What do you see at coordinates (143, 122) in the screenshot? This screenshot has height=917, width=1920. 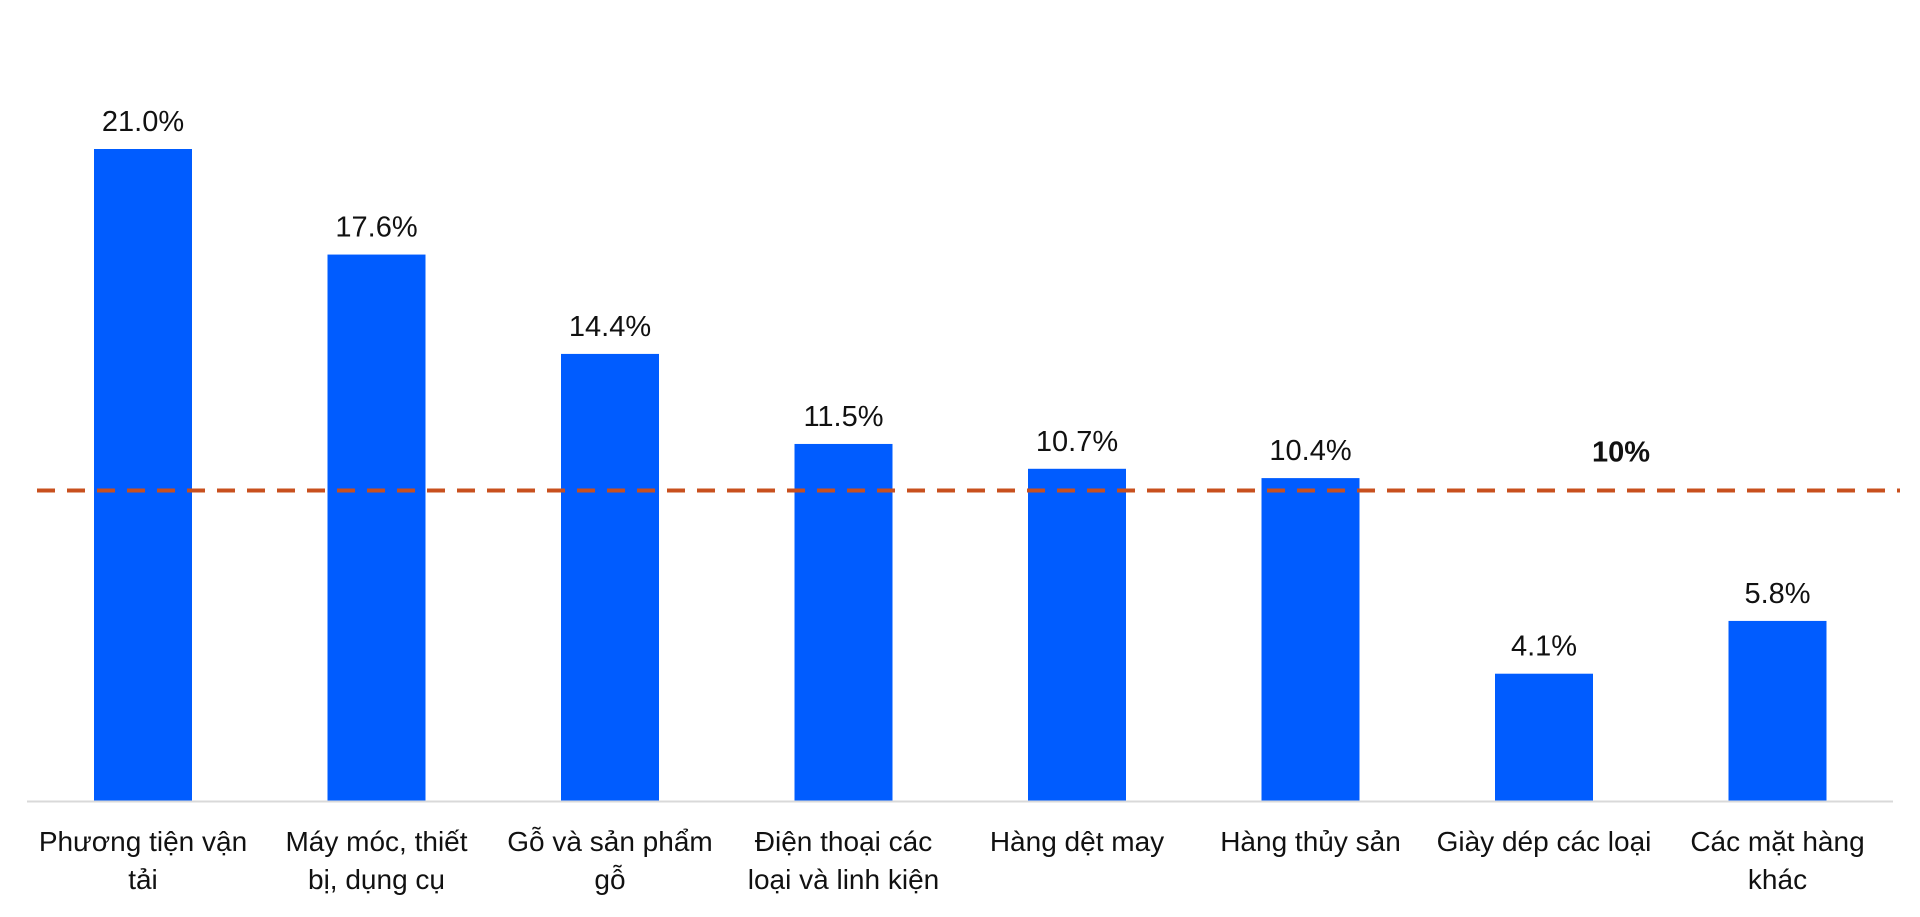 I see `value-label: 21.0%` at bounding box center [143, 122].